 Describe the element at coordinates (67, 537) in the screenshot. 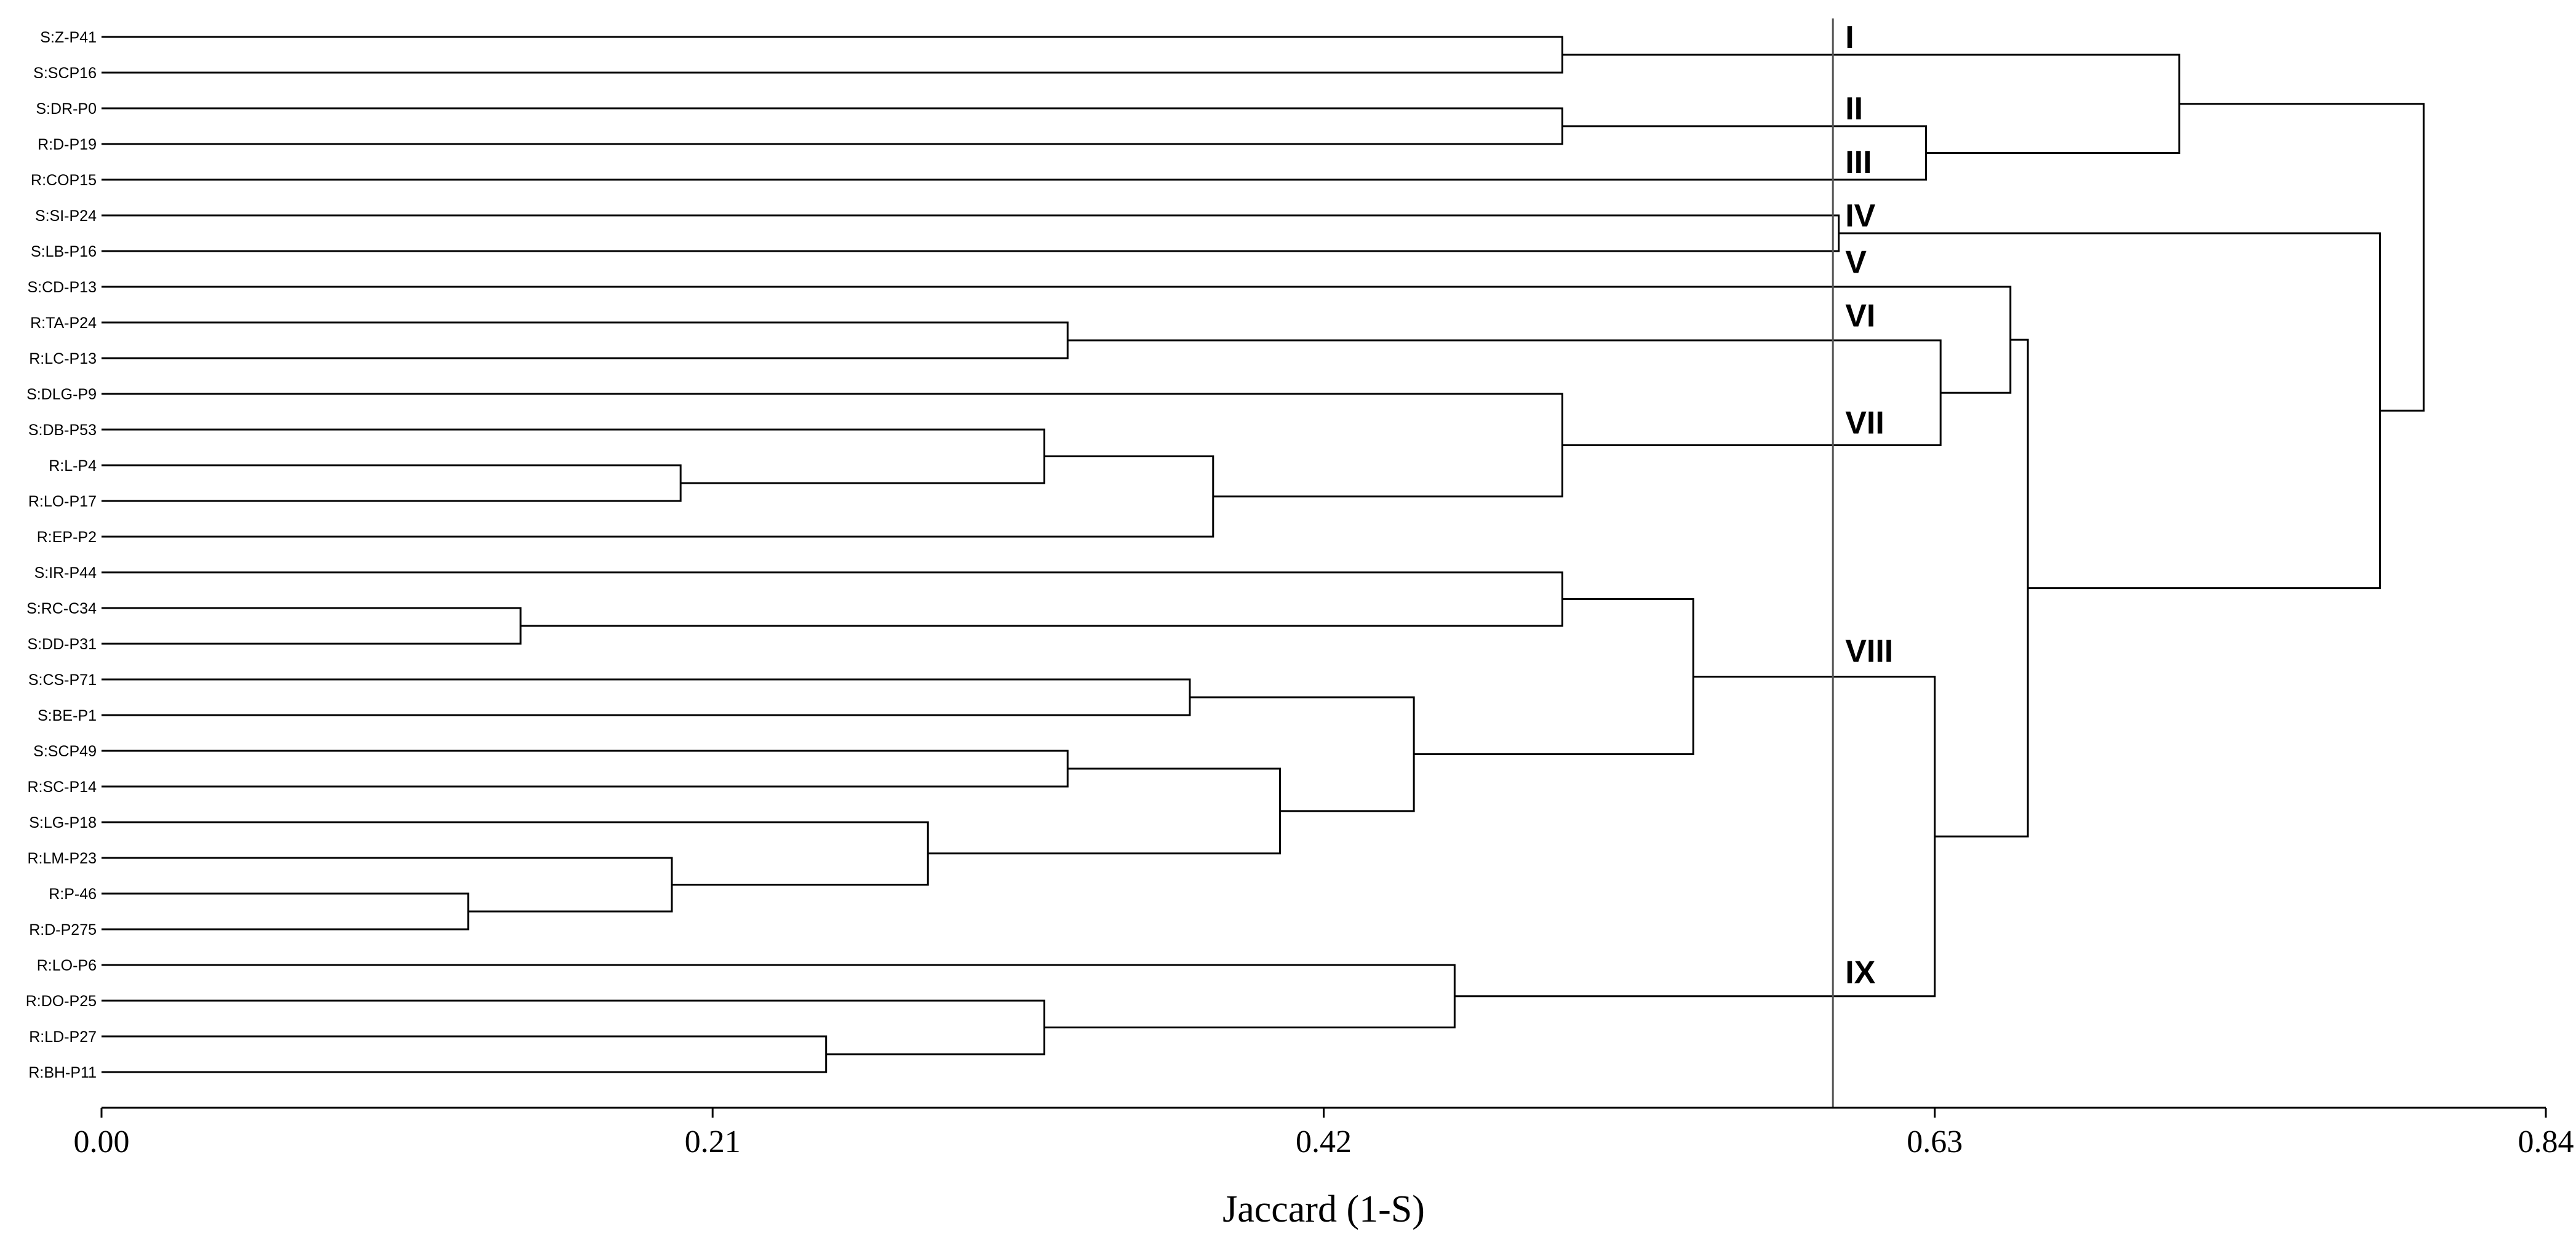

I see `leaf-label: R:EP-P2` at that location.